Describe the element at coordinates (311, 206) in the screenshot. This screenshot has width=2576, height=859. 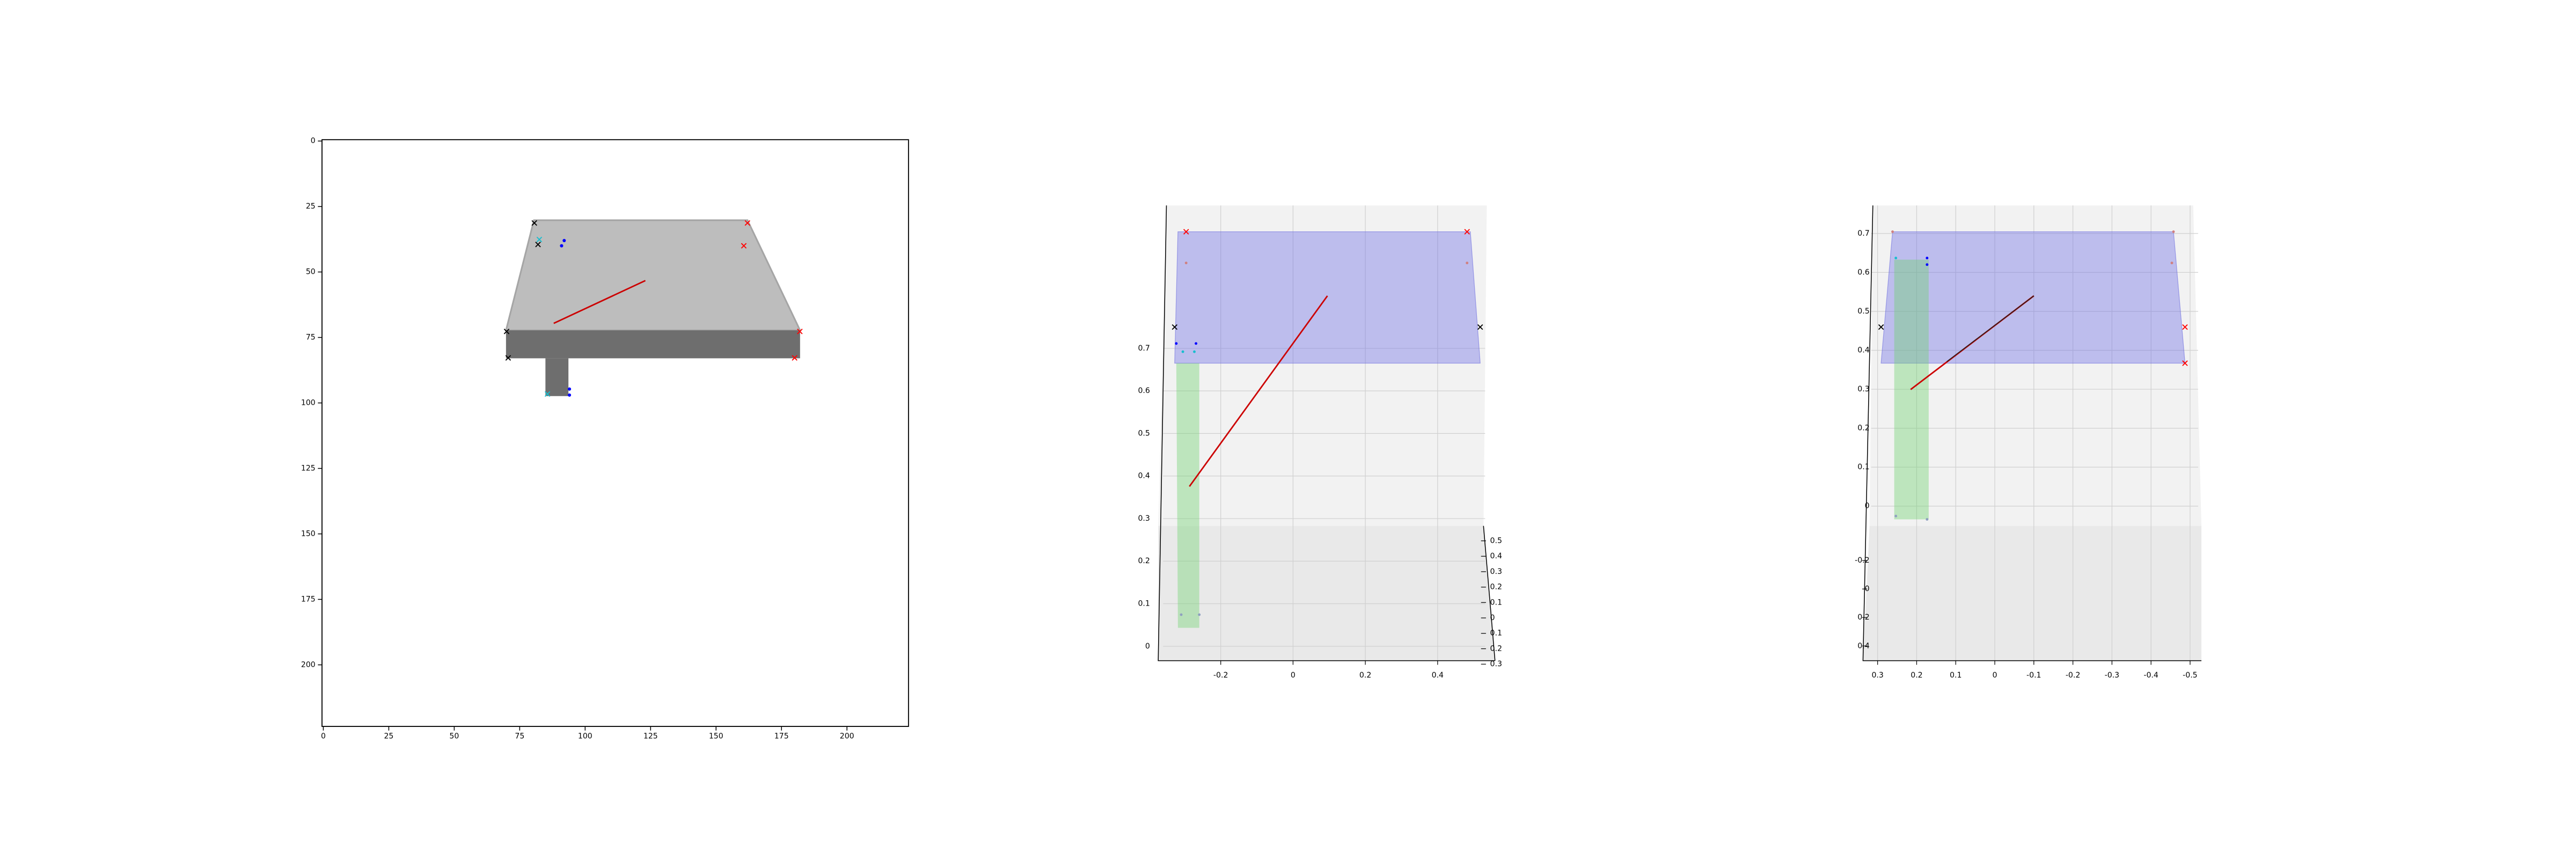
I see `y-tick-label: 25` at that location.